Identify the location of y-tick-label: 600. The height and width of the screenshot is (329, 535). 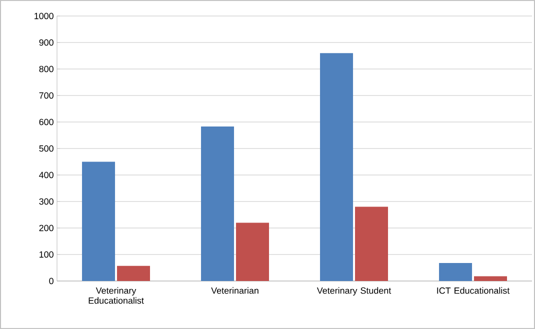
(46, 122).